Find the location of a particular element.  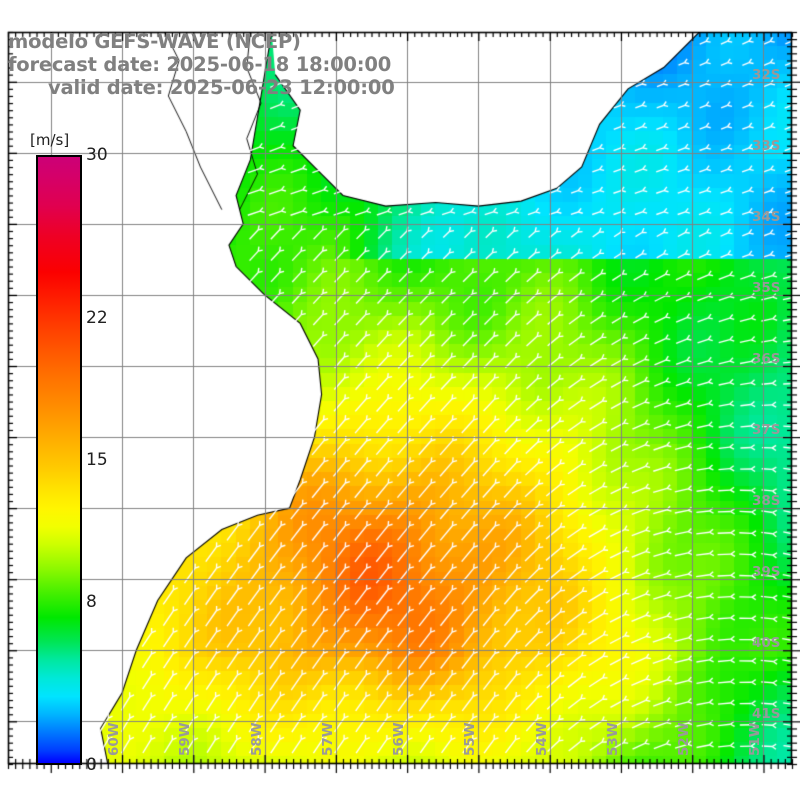

colorbar is located at coordinates (59, 460).